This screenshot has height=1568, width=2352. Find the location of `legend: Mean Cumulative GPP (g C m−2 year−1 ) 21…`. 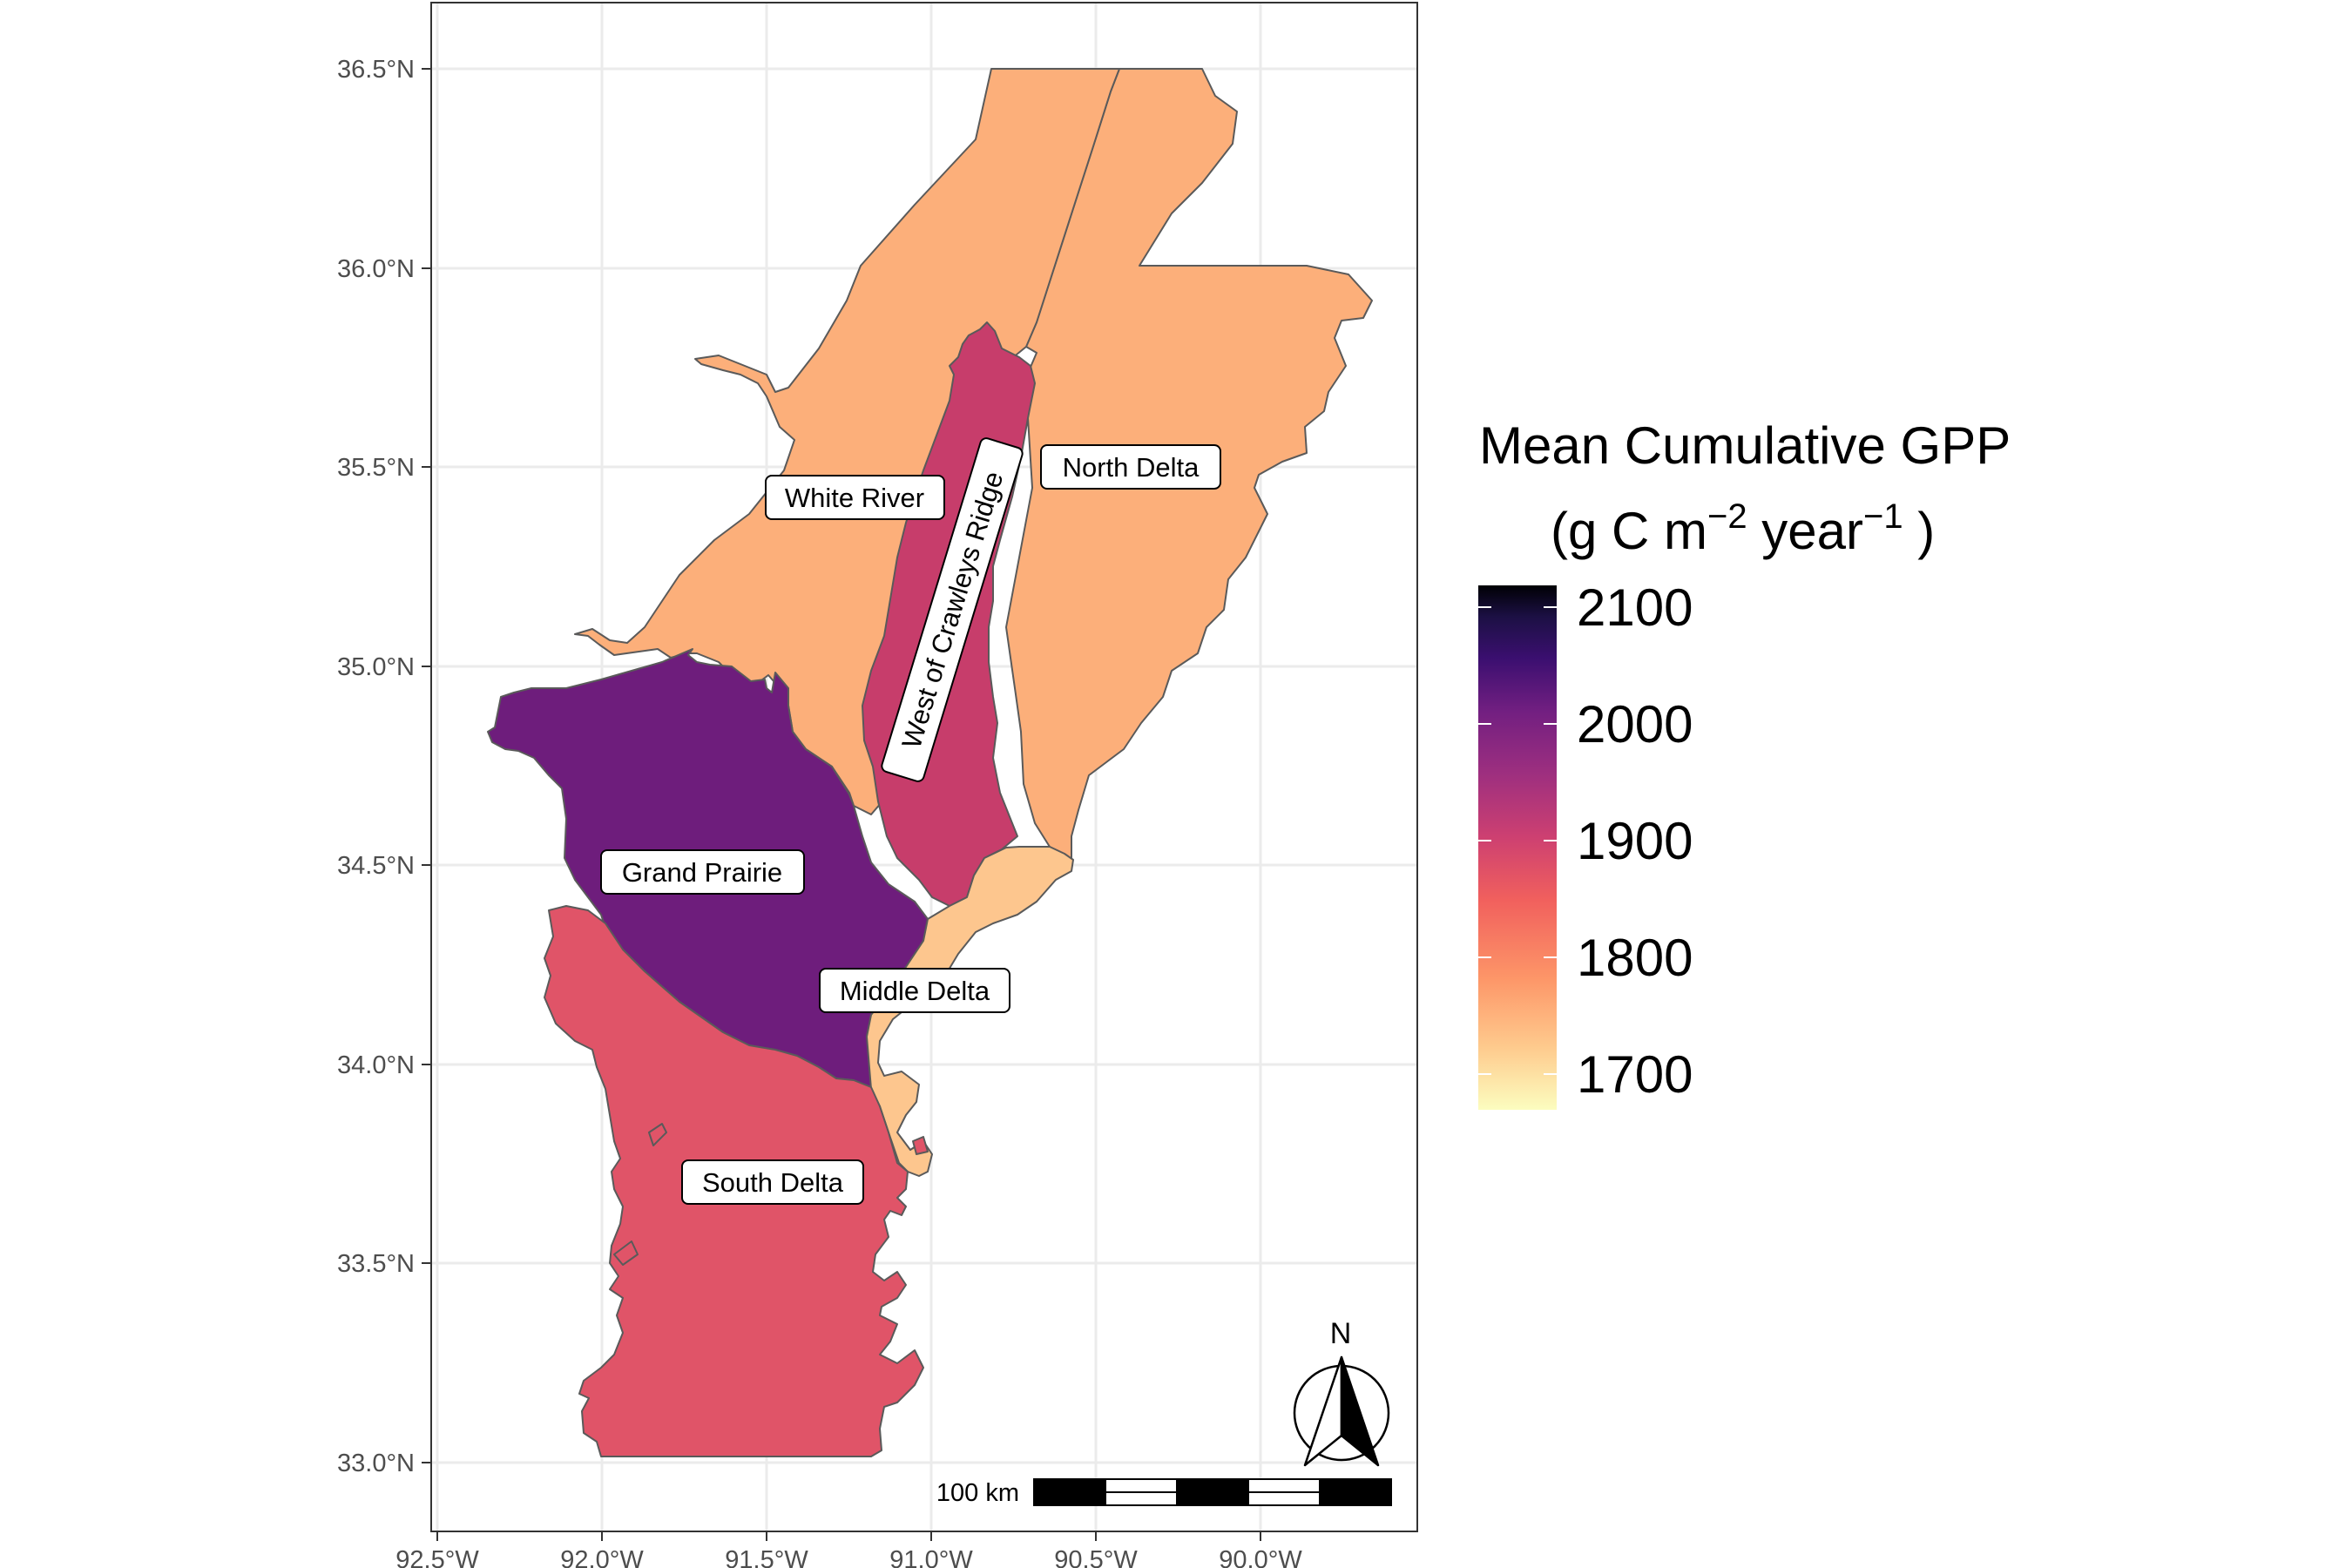

legend: Mean Cumulative GPP (g C m−2 year−1 ) 21… is located at coordinates (1744, 763).